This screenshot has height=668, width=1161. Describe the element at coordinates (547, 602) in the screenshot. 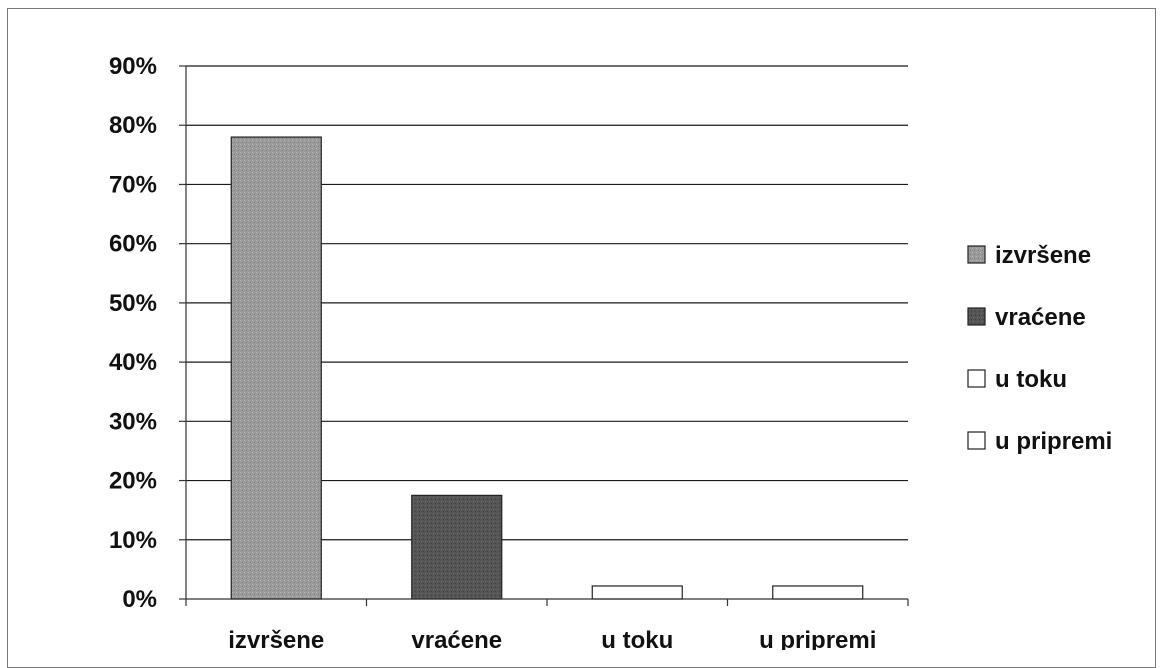

I see `x-axis` at that location.